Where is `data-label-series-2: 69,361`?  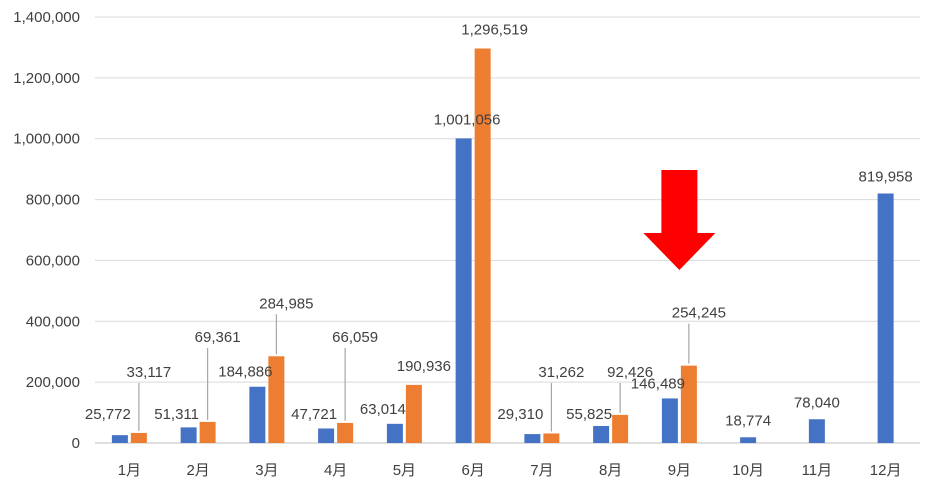 data-label-series-2: 69,361 is located at coordinates (218, 337).